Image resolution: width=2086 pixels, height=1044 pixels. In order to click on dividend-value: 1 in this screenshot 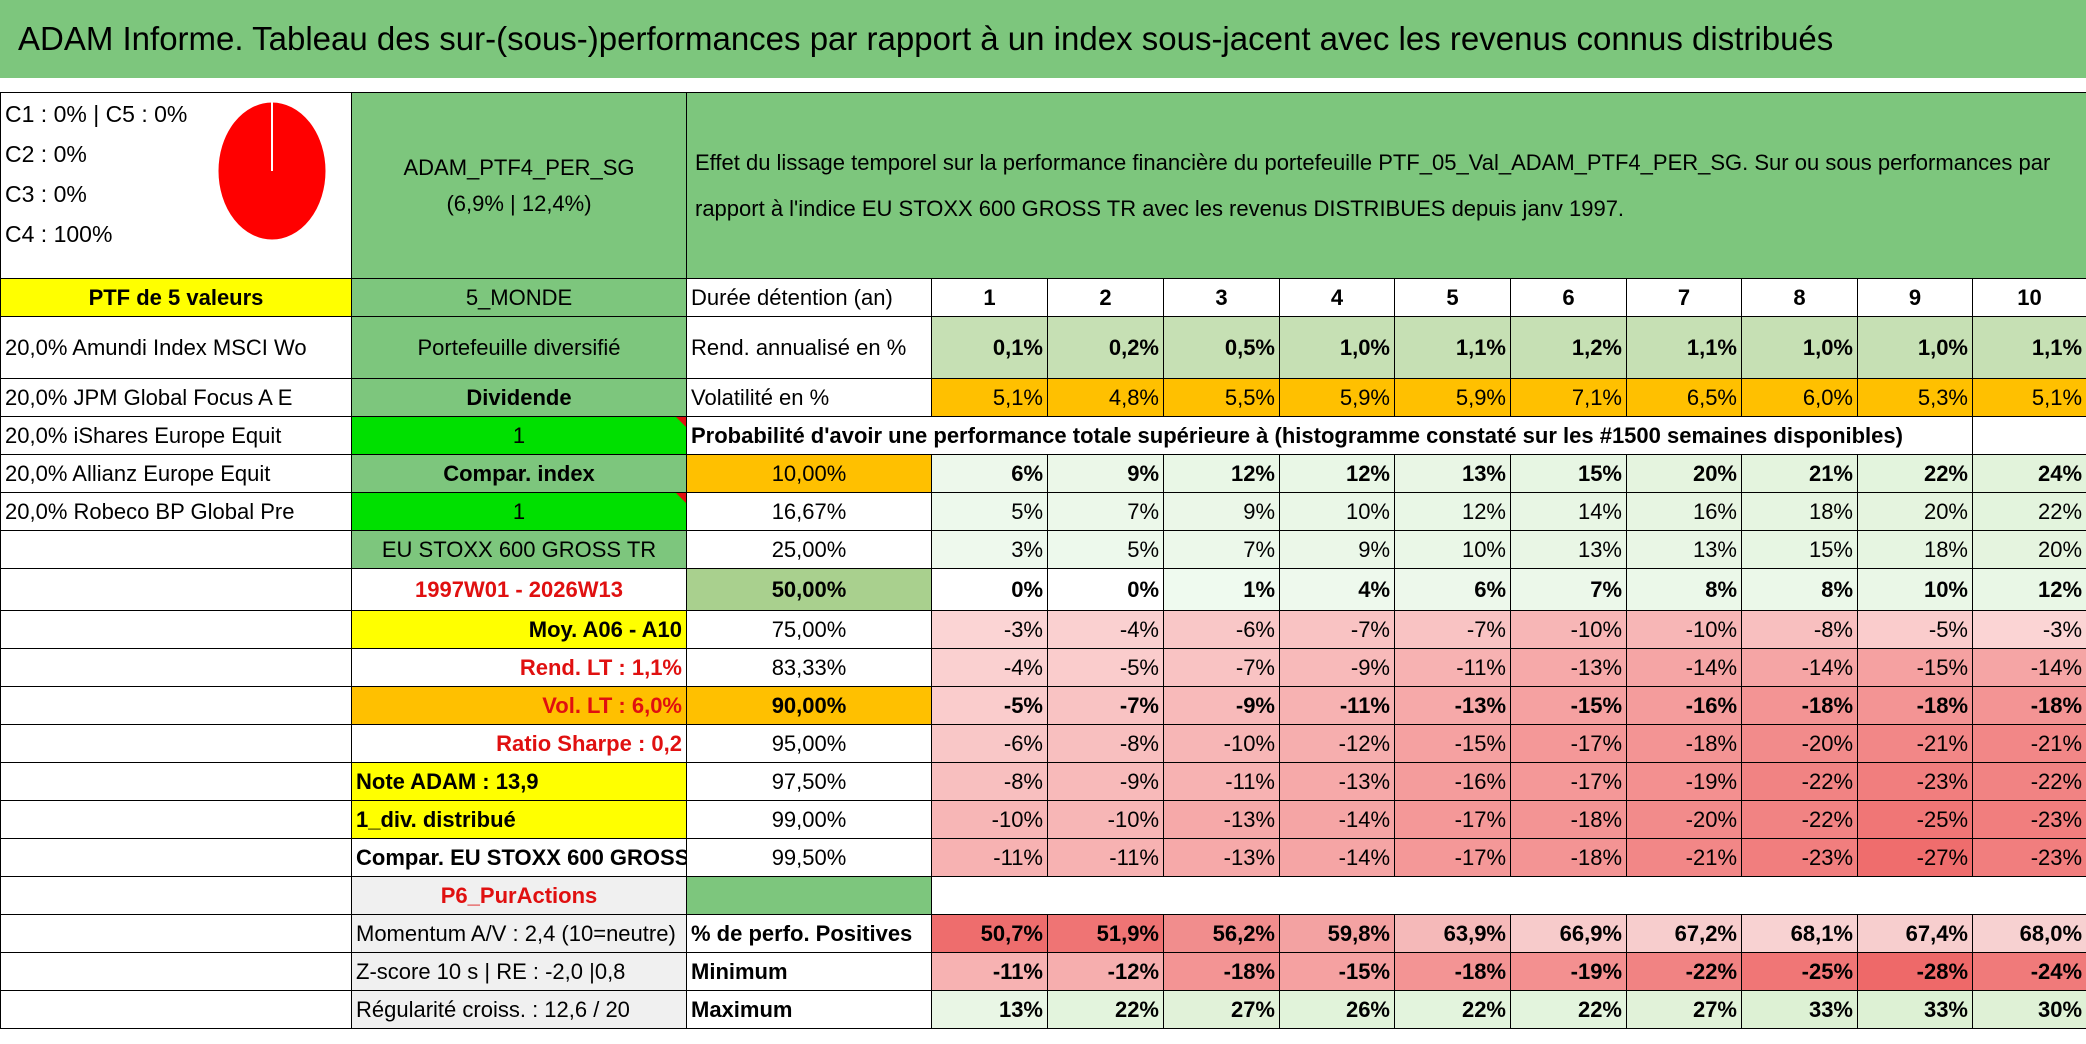, I will do `click(519, 435)`.